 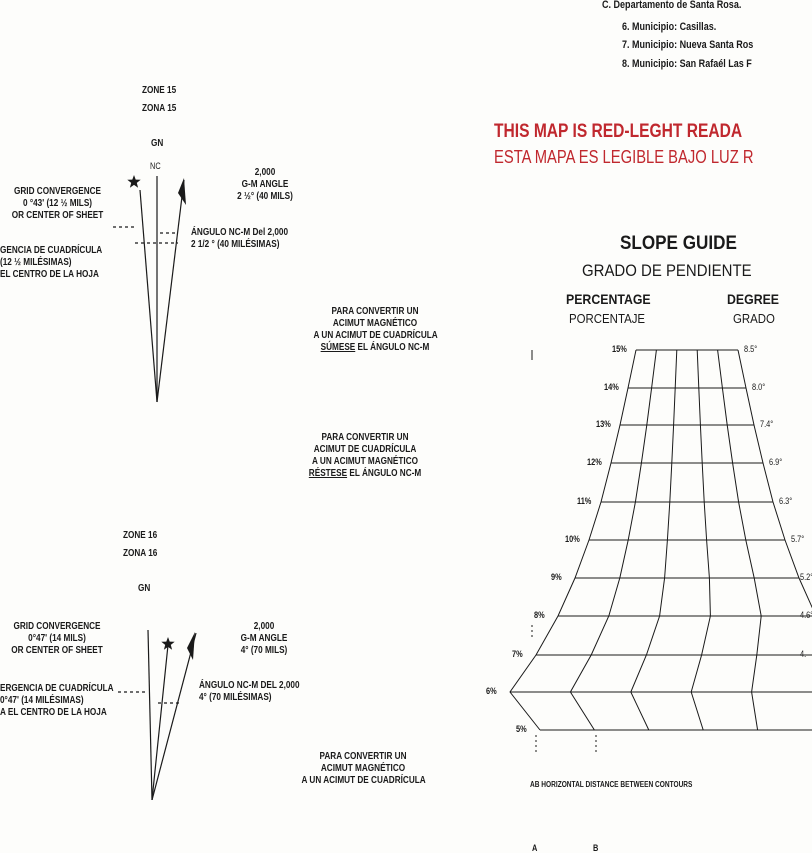 I want to click on z15-gn-label: GN, so click(x=157, y=143).